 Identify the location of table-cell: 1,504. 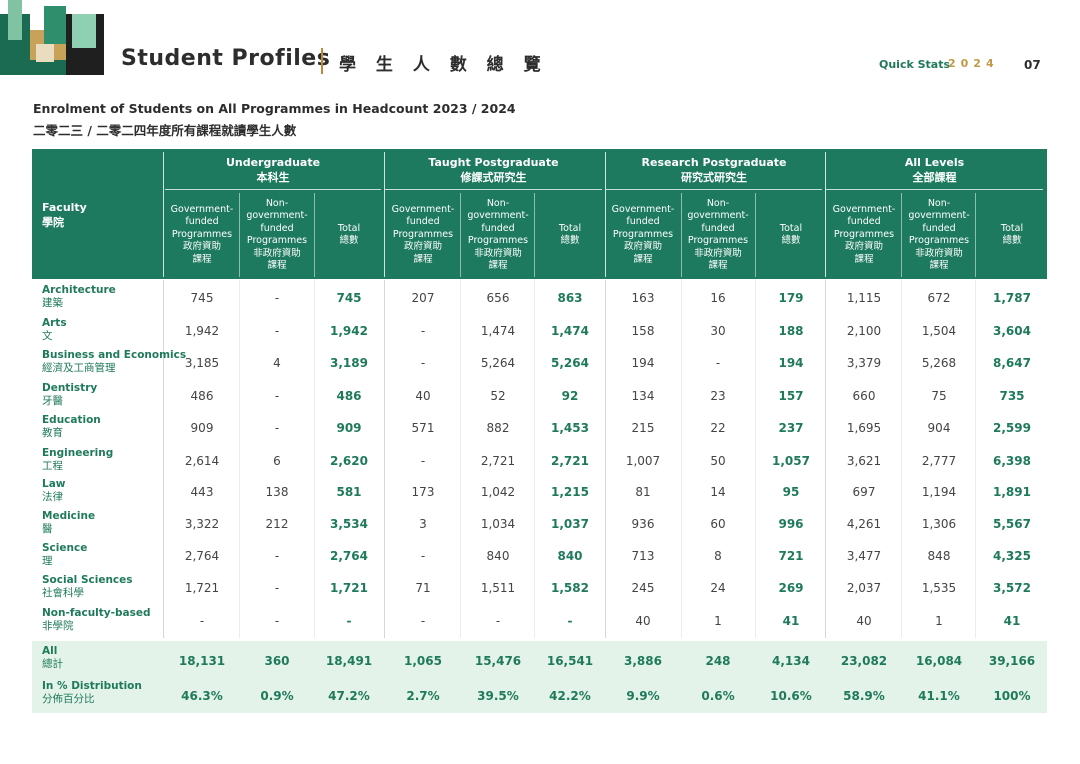
(939, 331).